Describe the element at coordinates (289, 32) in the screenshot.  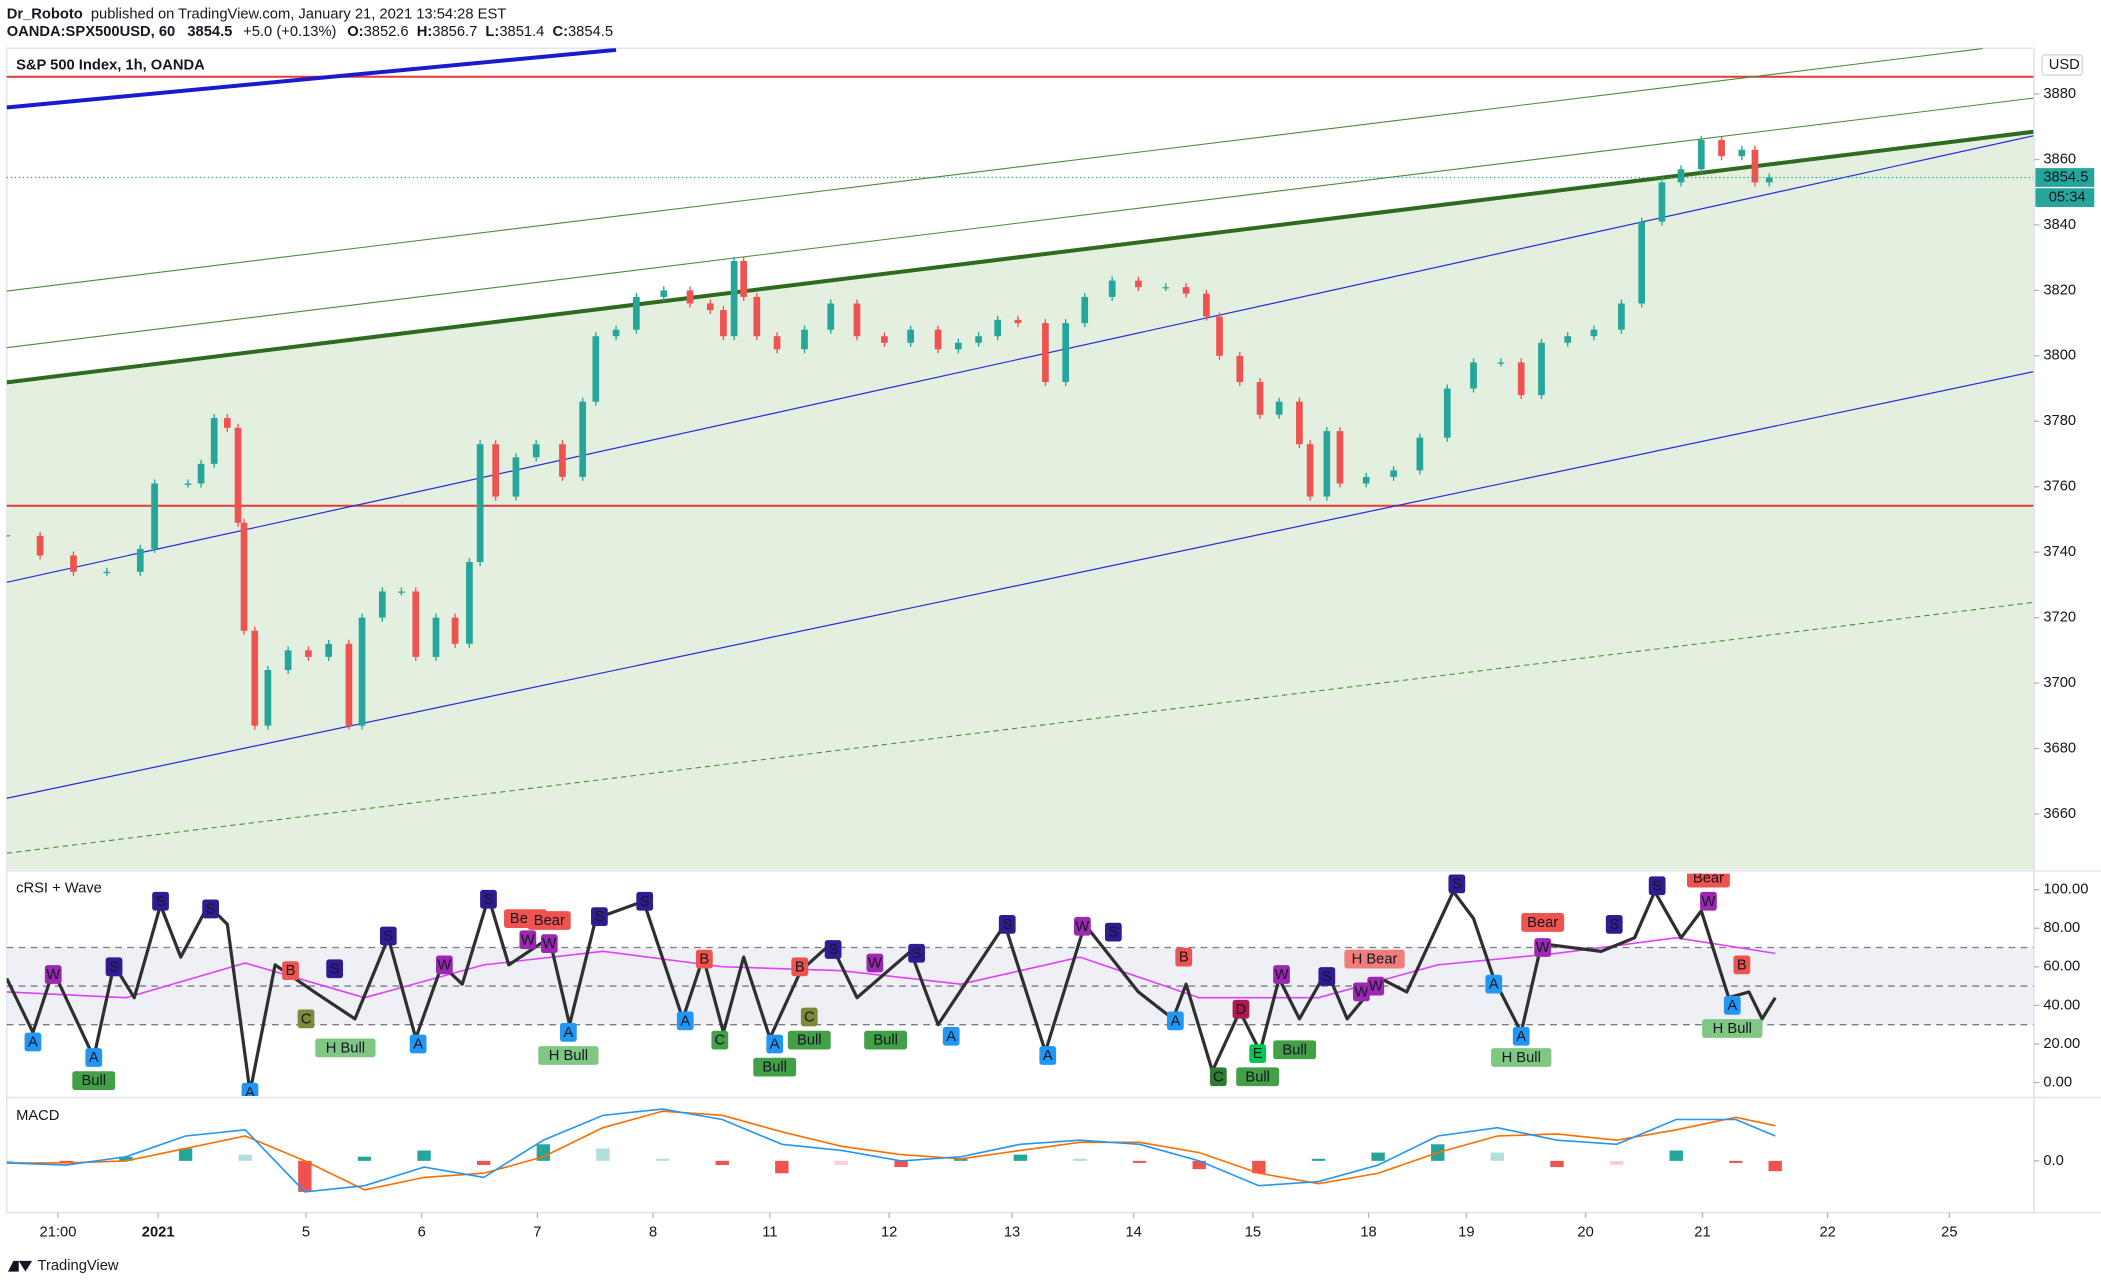
I see `change: +5.0 (+0.13%)` at that location.